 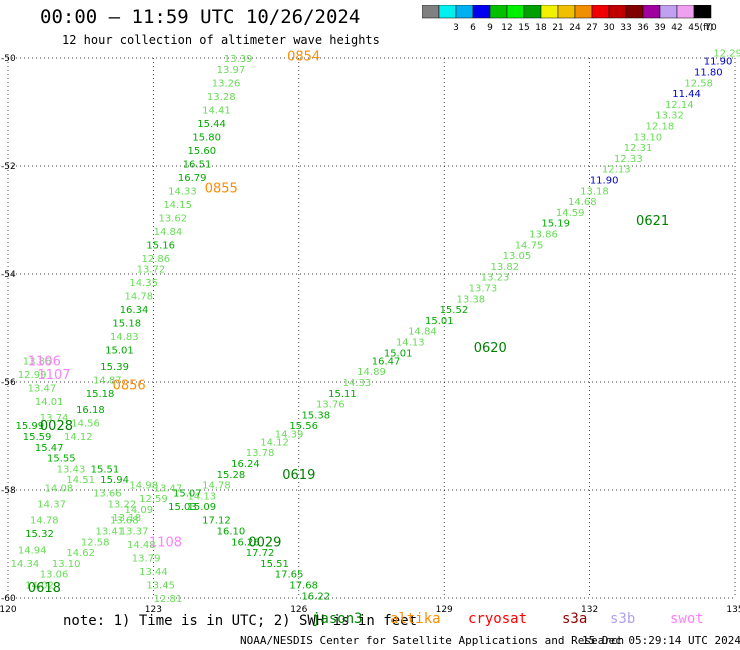 I want to click on wave-height-value: 13.73, so click(x=483, y=289).